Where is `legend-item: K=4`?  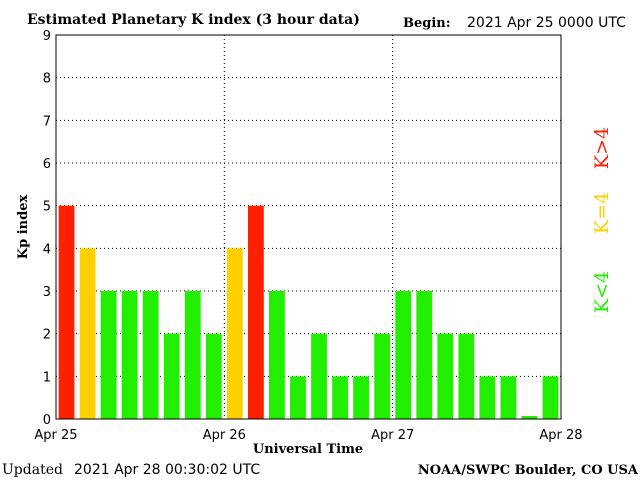
legend-item: K=4 is located at coordinates (602, 213).